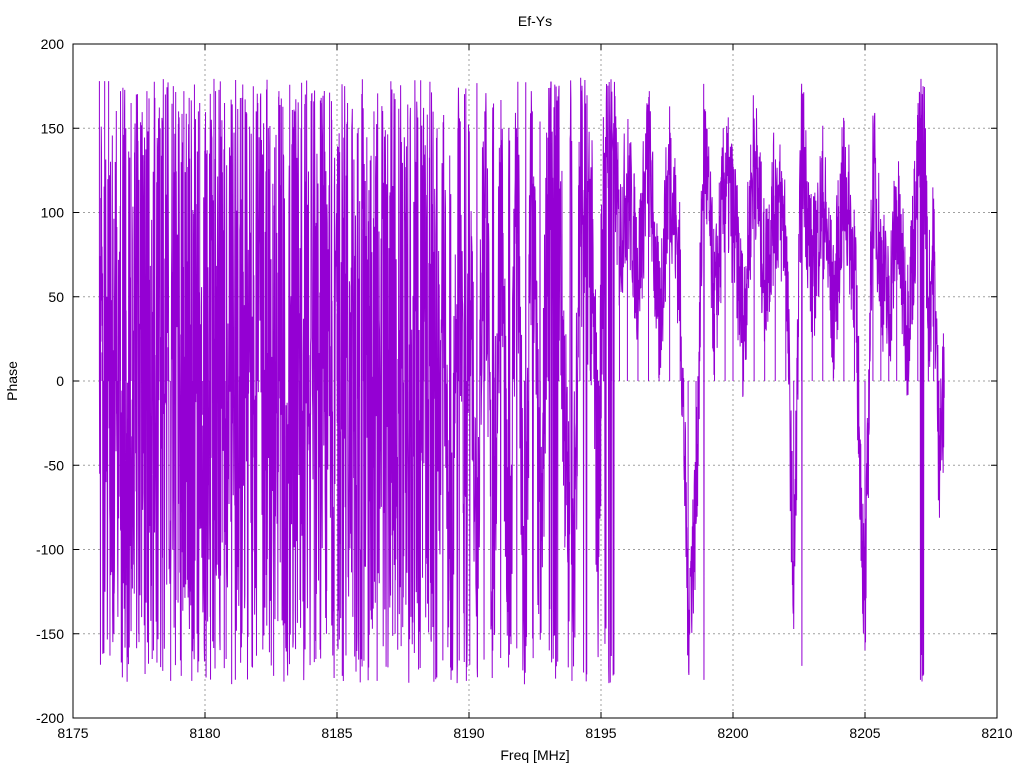  What do you see at coordinates (336, 733) in the screenshot?
I see `x-tick-label: 8185` at bounding box center [336, 733].